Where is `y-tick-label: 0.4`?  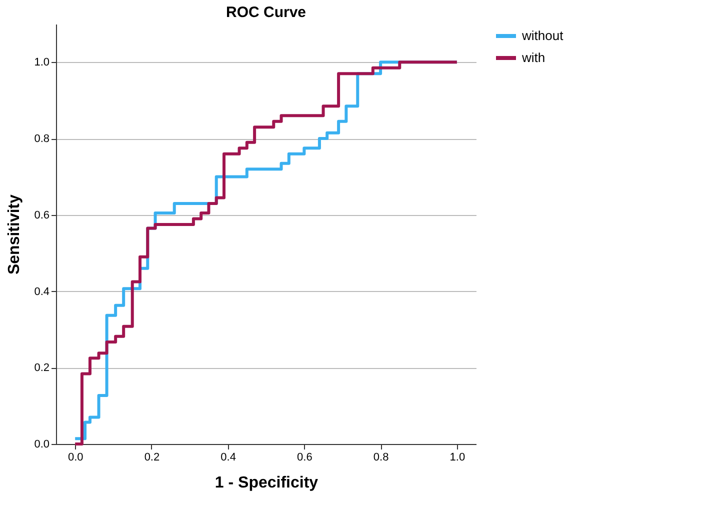 y-tick-label: 0.4 is located at coordinates (42, 292).